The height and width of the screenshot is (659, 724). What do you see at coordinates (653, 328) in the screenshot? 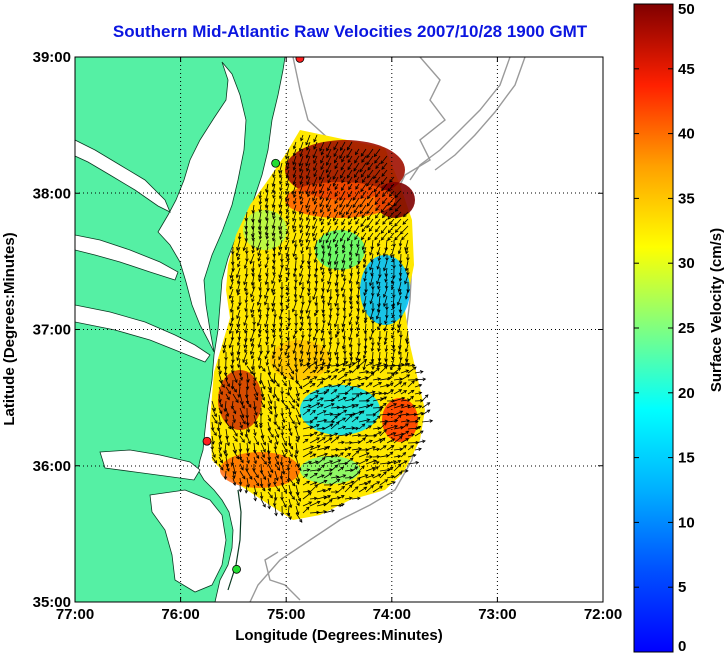
I see `colorbar` at bounding box center [653, 328].